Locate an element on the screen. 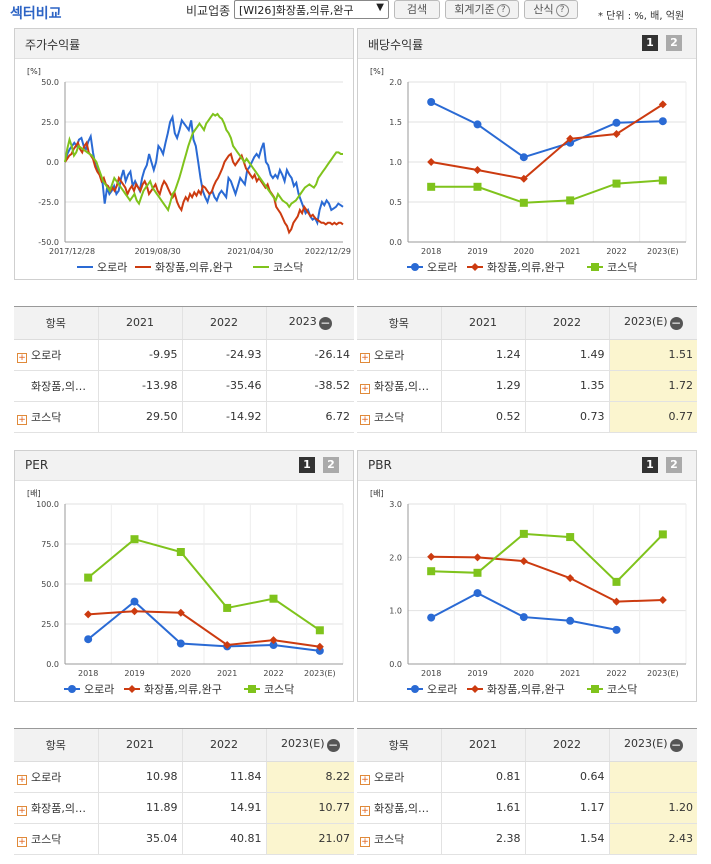 This screenshot has width=711, height=864. table-row: + 코스닥 29.50 -14.92 6.72 is located at coordinates (184, 417).